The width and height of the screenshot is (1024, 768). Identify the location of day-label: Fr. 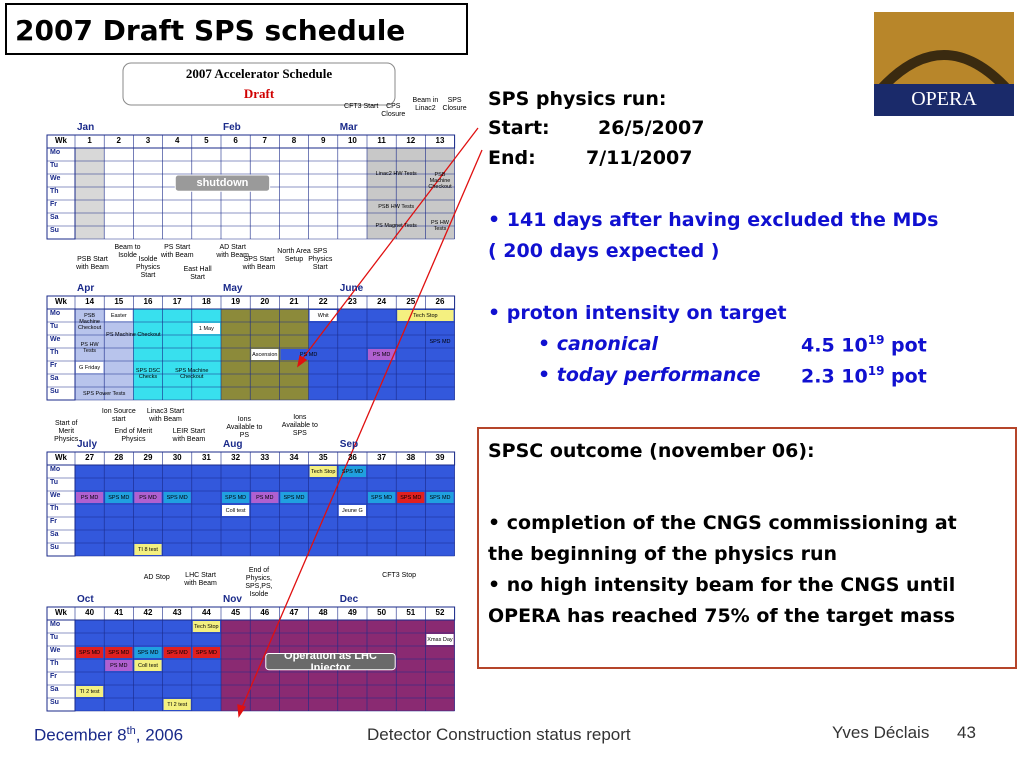
(53, 365).